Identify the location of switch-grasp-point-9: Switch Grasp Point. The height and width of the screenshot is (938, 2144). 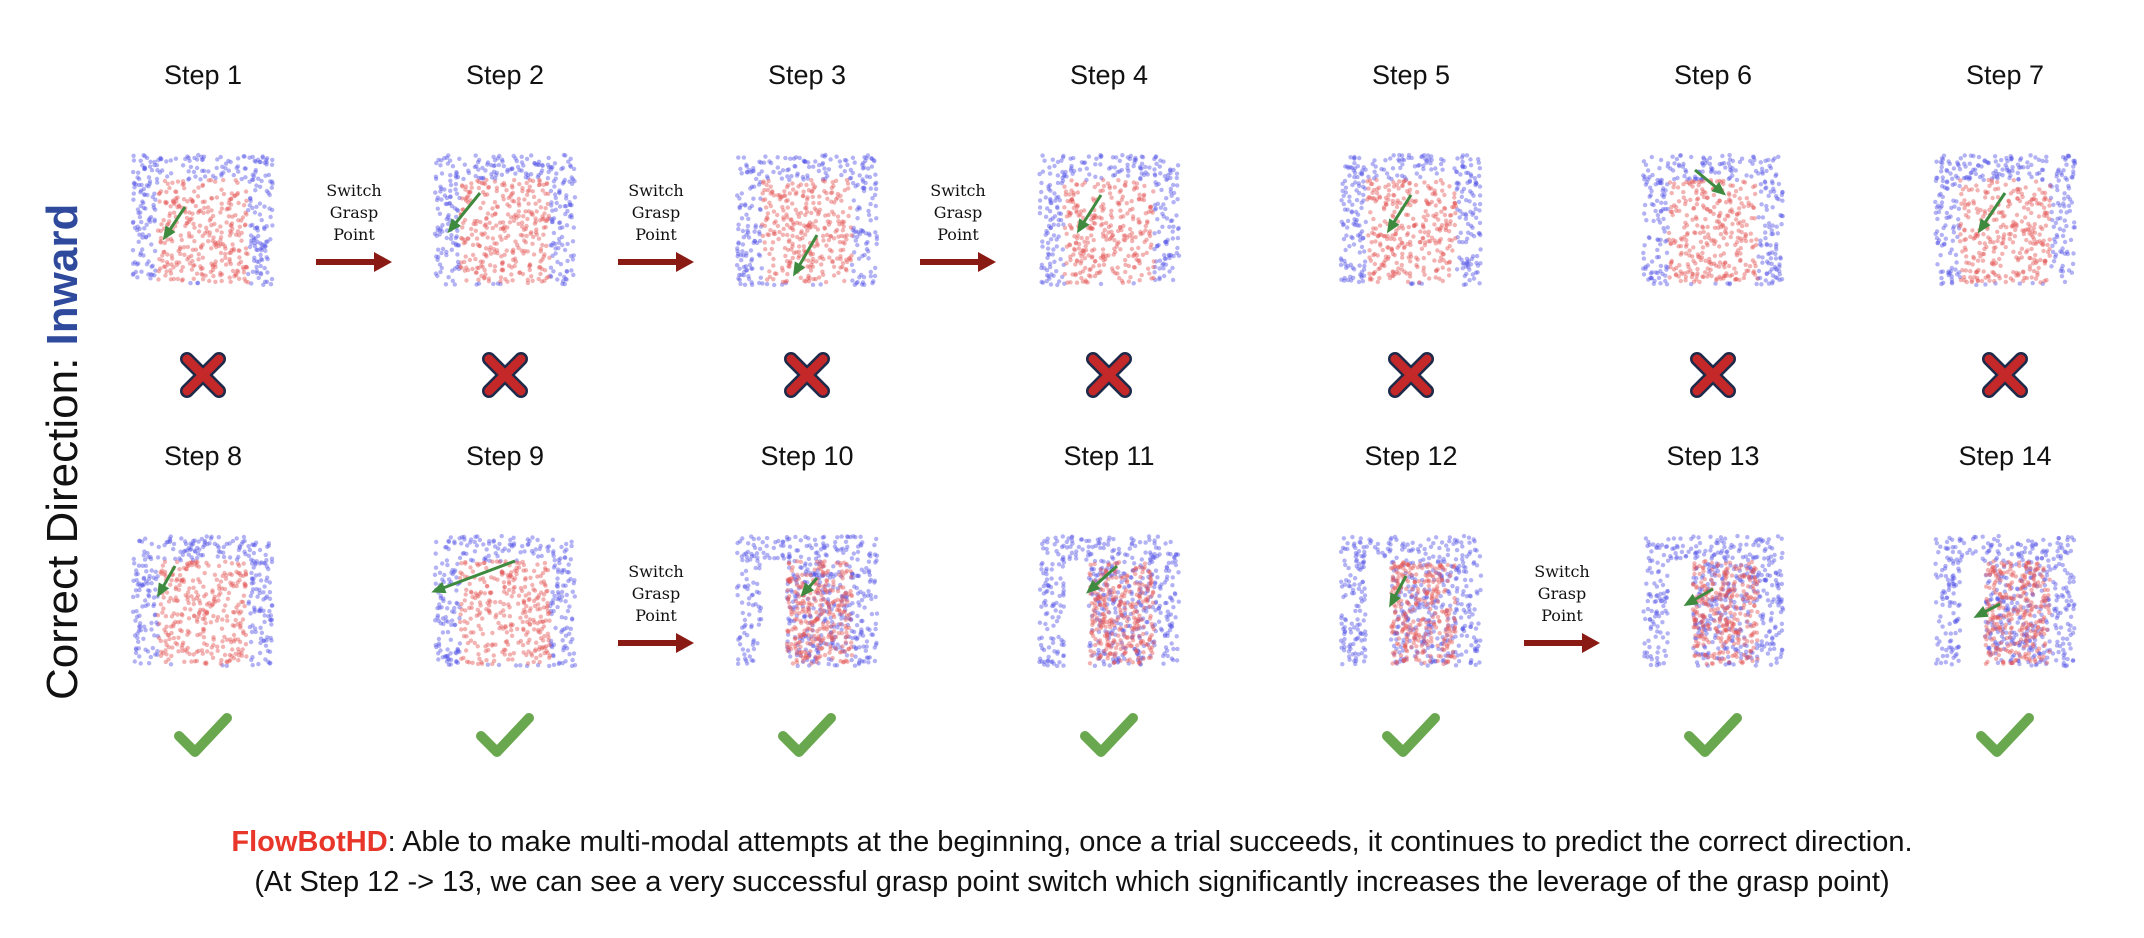
(656, 608).